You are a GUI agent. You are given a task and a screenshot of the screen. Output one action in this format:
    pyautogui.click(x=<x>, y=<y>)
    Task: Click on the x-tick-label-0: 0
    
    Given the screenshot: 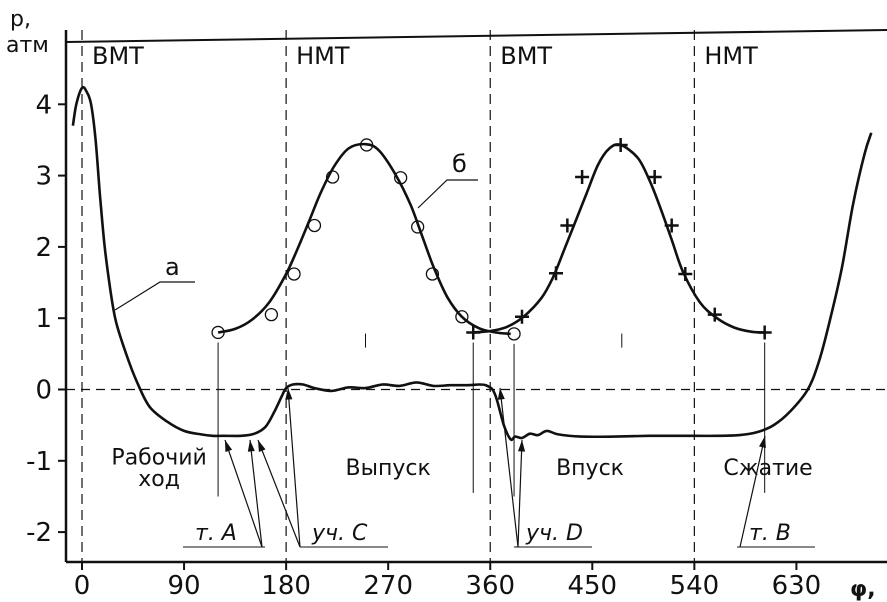 What is the action you would take?
    pyautogui.click(x=82, y=586)
    